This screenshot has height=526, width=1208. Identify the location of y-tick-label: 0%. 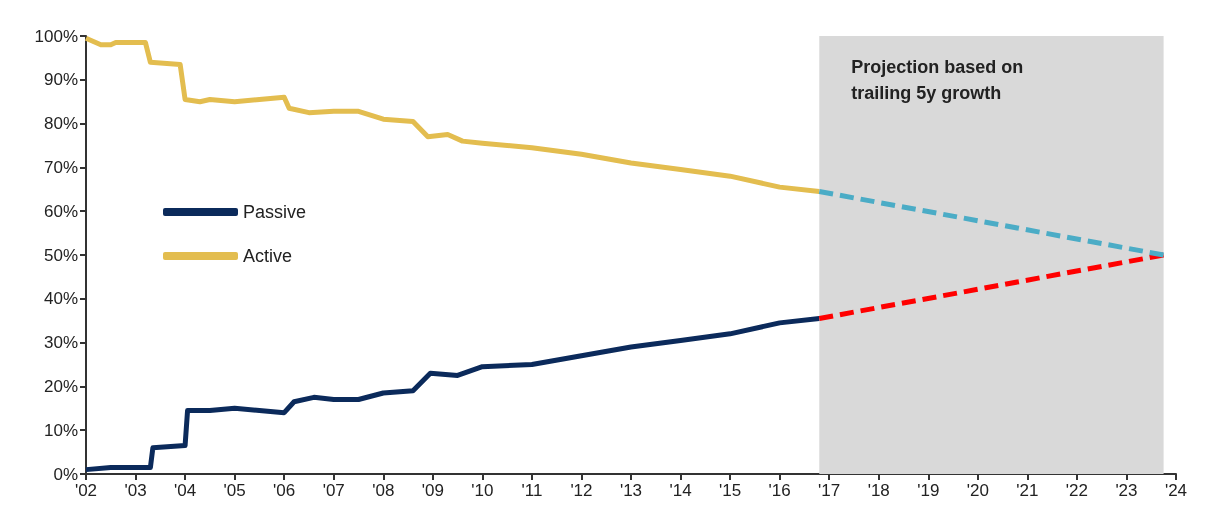
(65, 474).